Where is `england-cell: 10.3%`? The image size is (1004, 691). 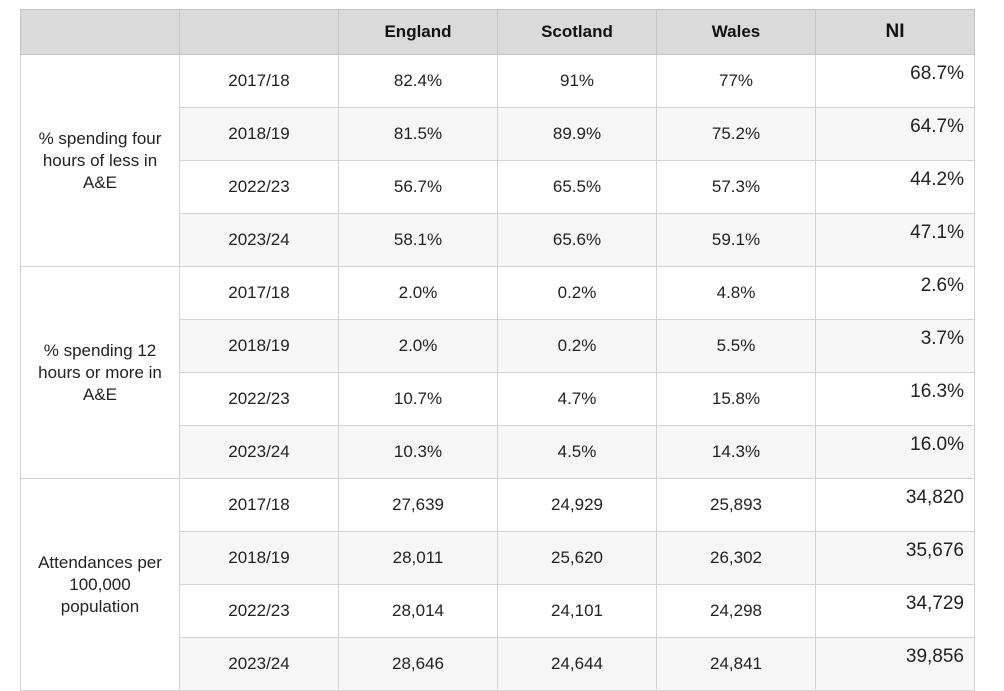
england-cell: 10.3% is located at coordinates (418, 452).